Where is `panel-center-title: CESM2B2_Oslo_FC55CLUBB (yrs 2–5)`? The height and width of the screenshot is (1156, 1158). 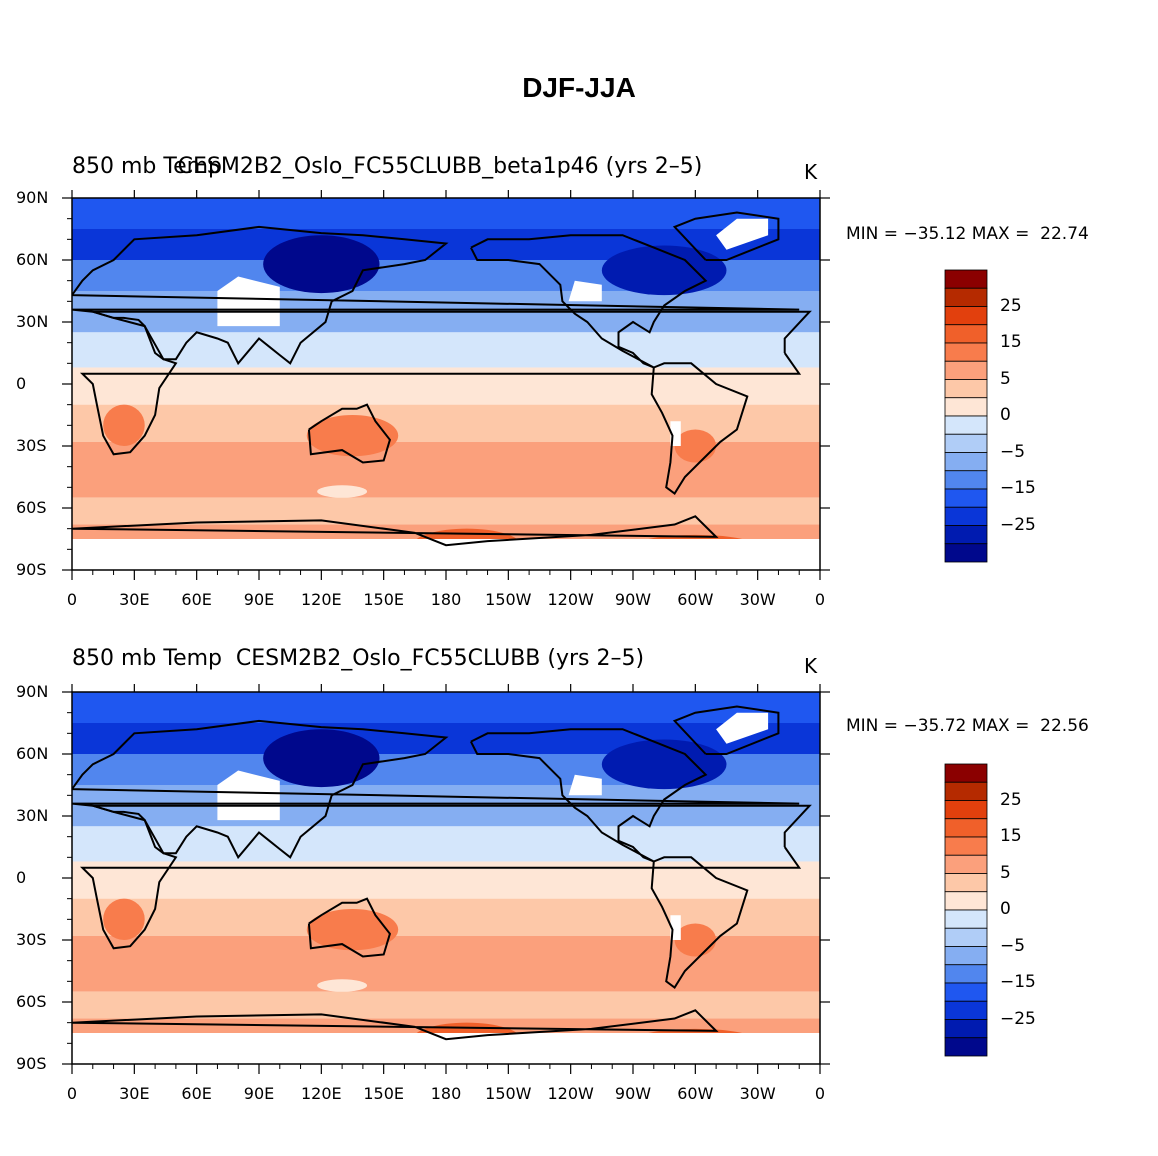 panel-center-title: CESM2B2_Oslo_FC55CLUBB (yrs 2–5) is located at coordinates (440, 658).